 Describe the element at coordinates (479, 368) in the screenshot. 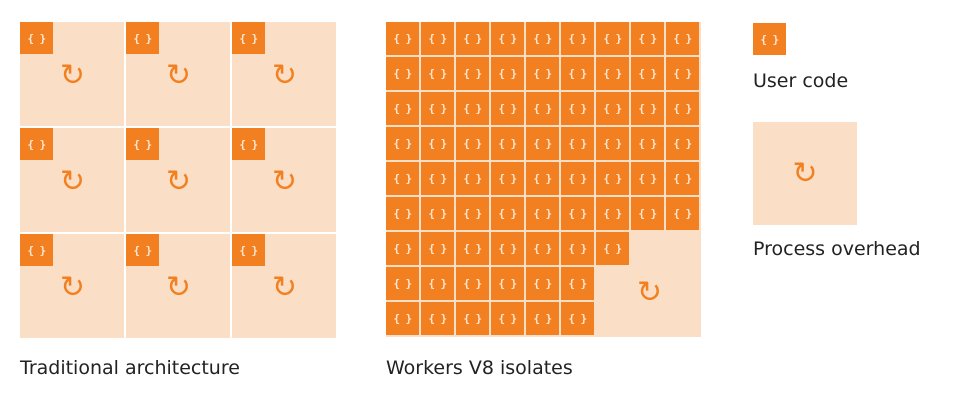

I see `workers-caption: Workers V8 isolates` at that location.